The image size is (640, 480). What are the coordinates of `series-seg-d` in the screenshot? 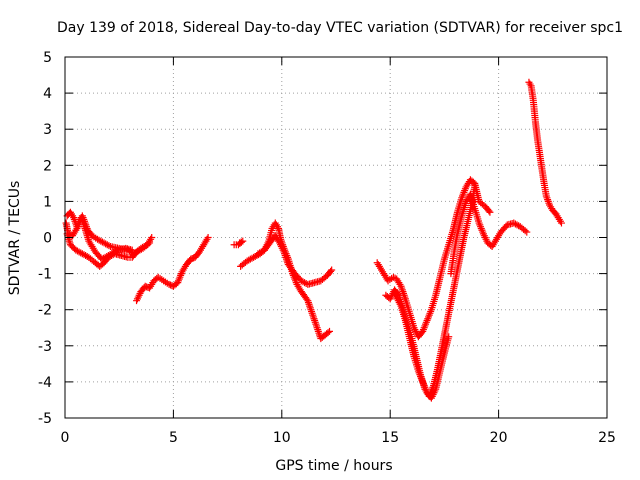 It's located at (172, 269).